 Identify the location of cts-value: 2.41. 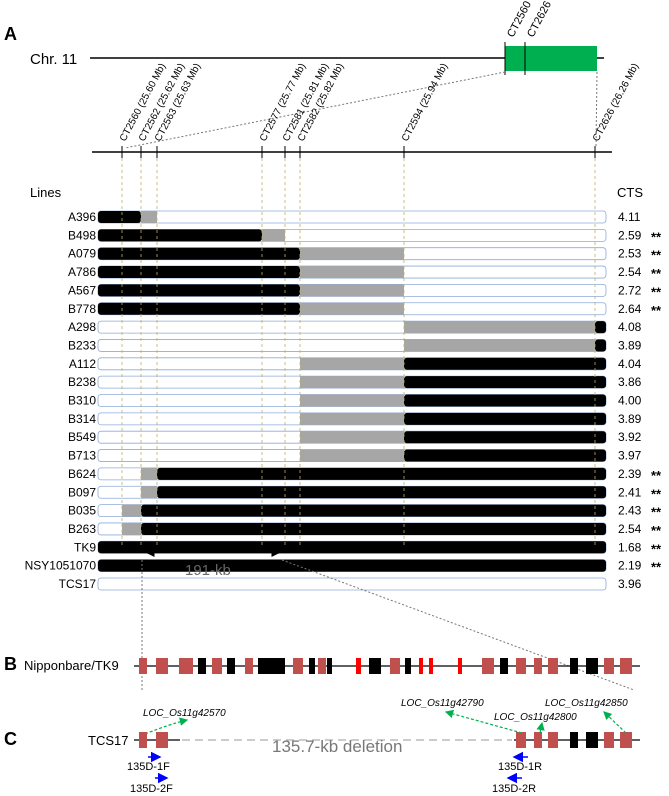
(630, 492).